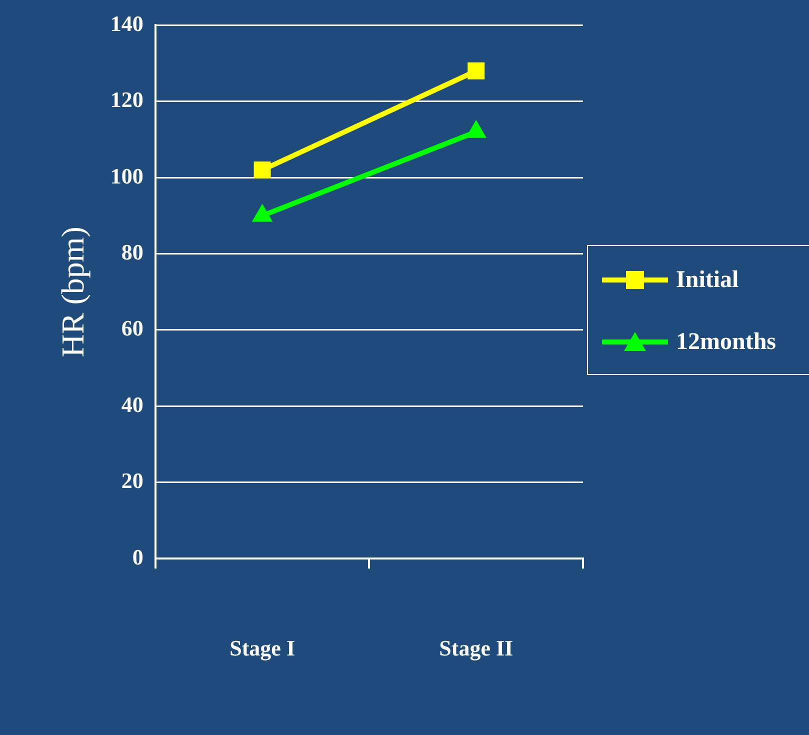 This screenshot has height=735, width=809. I want to click on y-tick-label: 80, so click(132, 251).